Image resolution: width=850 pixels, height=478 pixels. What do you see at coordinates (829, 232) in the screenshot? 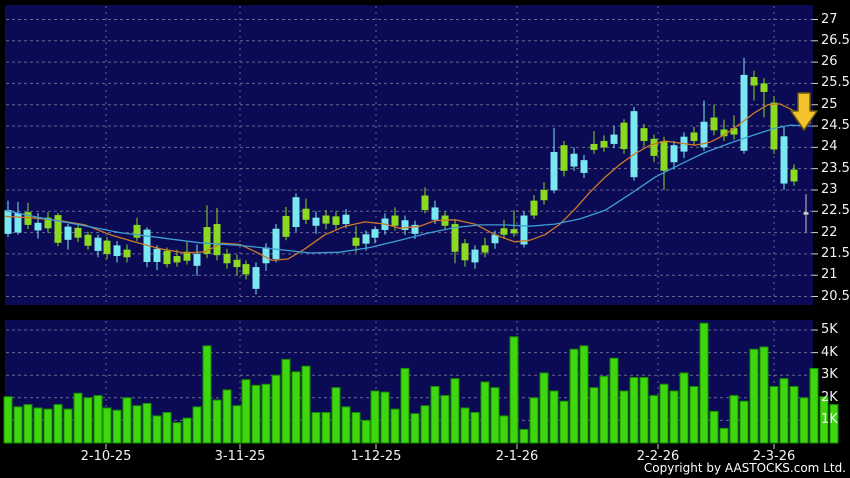
I see `price-axis-label: 22` at bounding box center [829, 232].